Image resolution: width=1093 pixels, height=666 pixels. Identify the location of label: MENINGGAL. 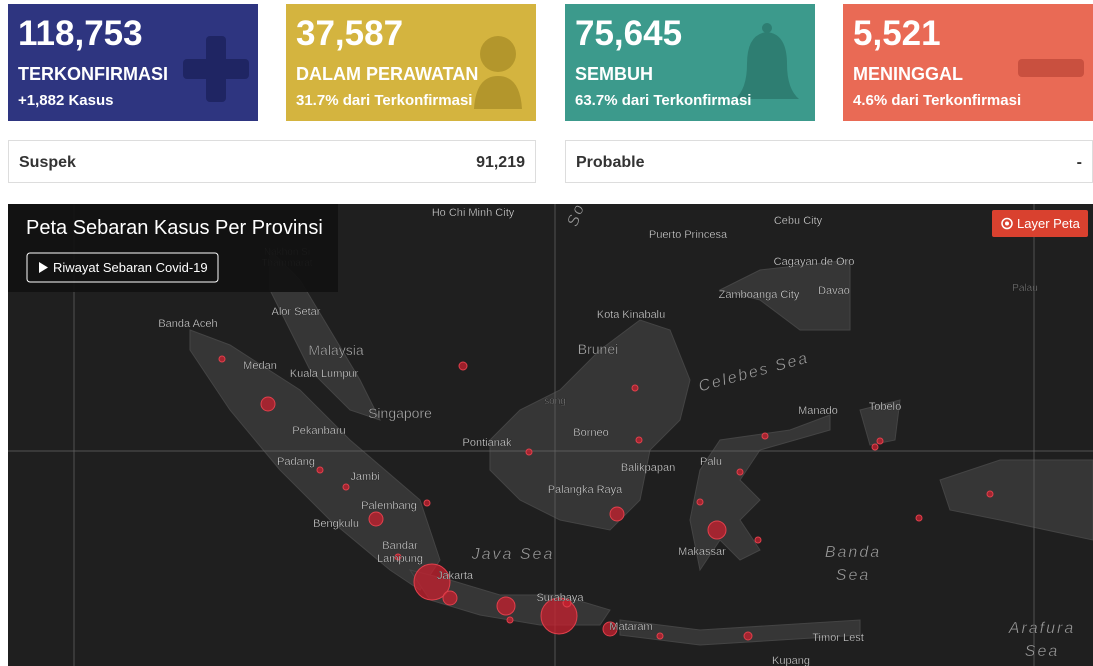
(908, 74).